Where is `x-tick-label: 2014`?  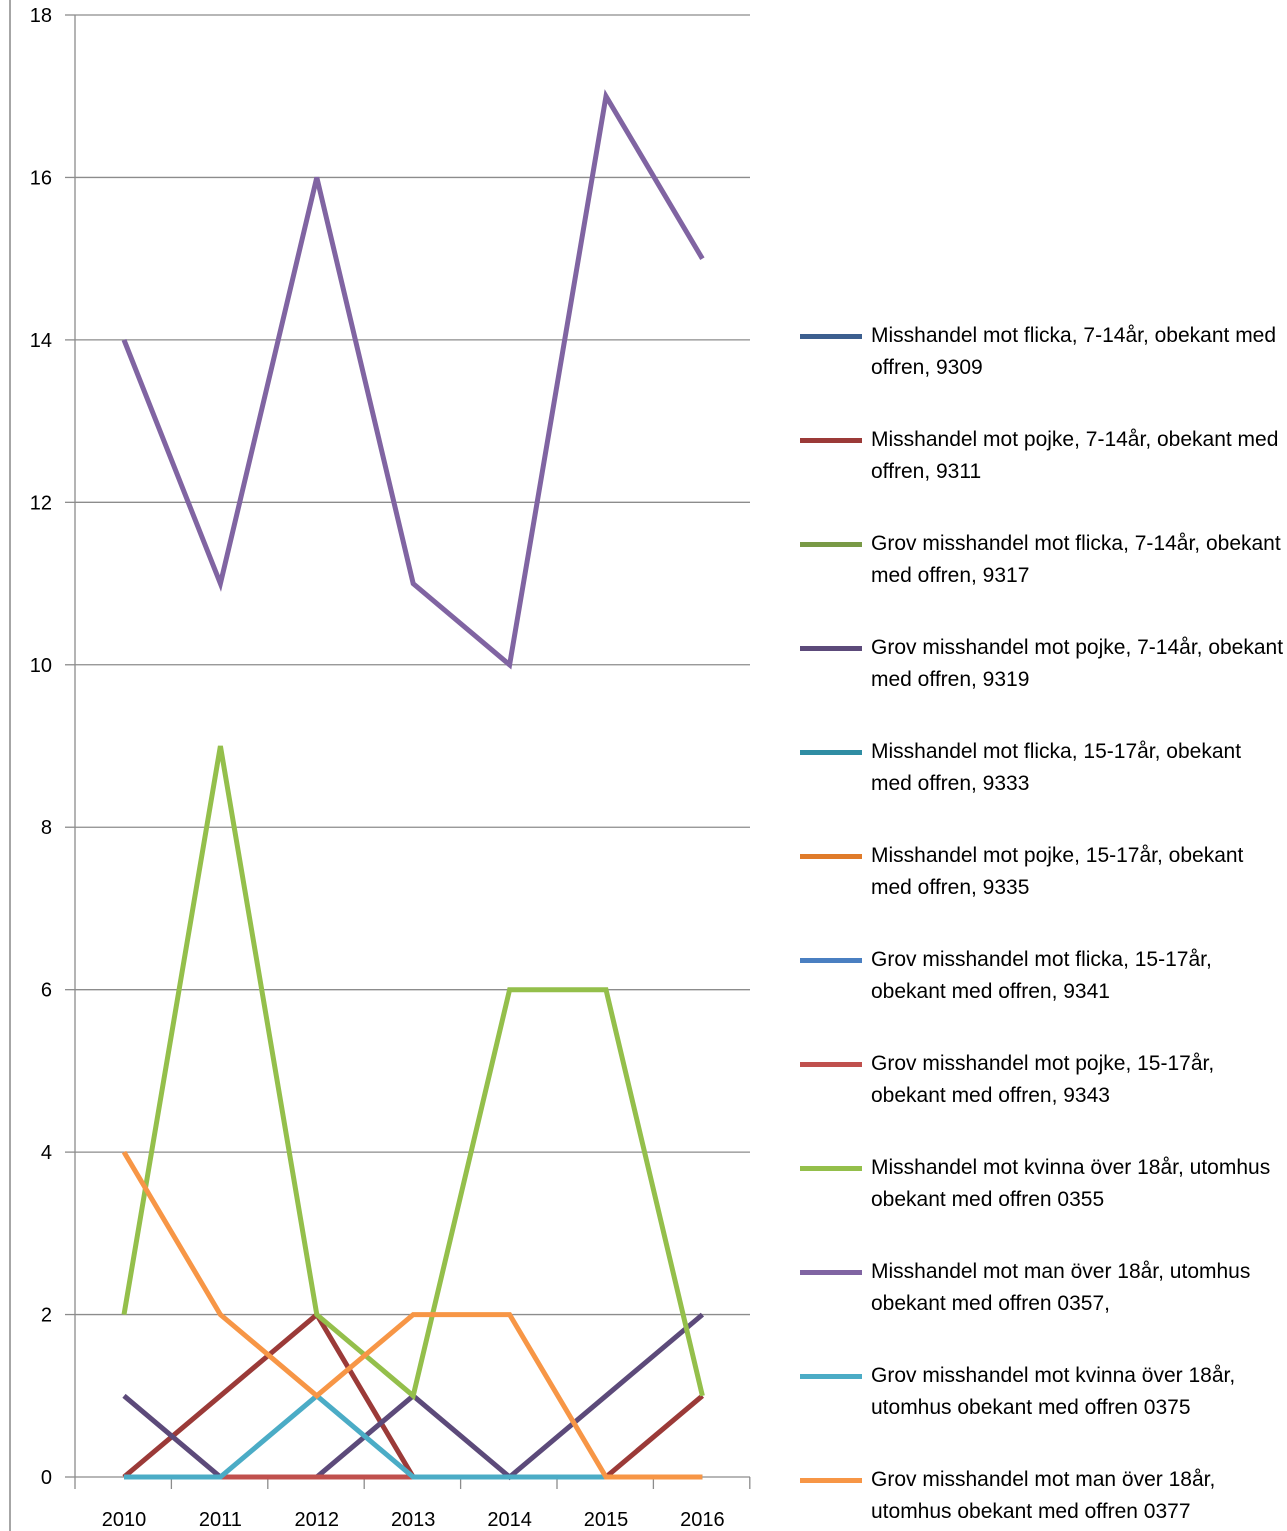 x-tick-label: 2014 is located at coordinates (509, 1520).